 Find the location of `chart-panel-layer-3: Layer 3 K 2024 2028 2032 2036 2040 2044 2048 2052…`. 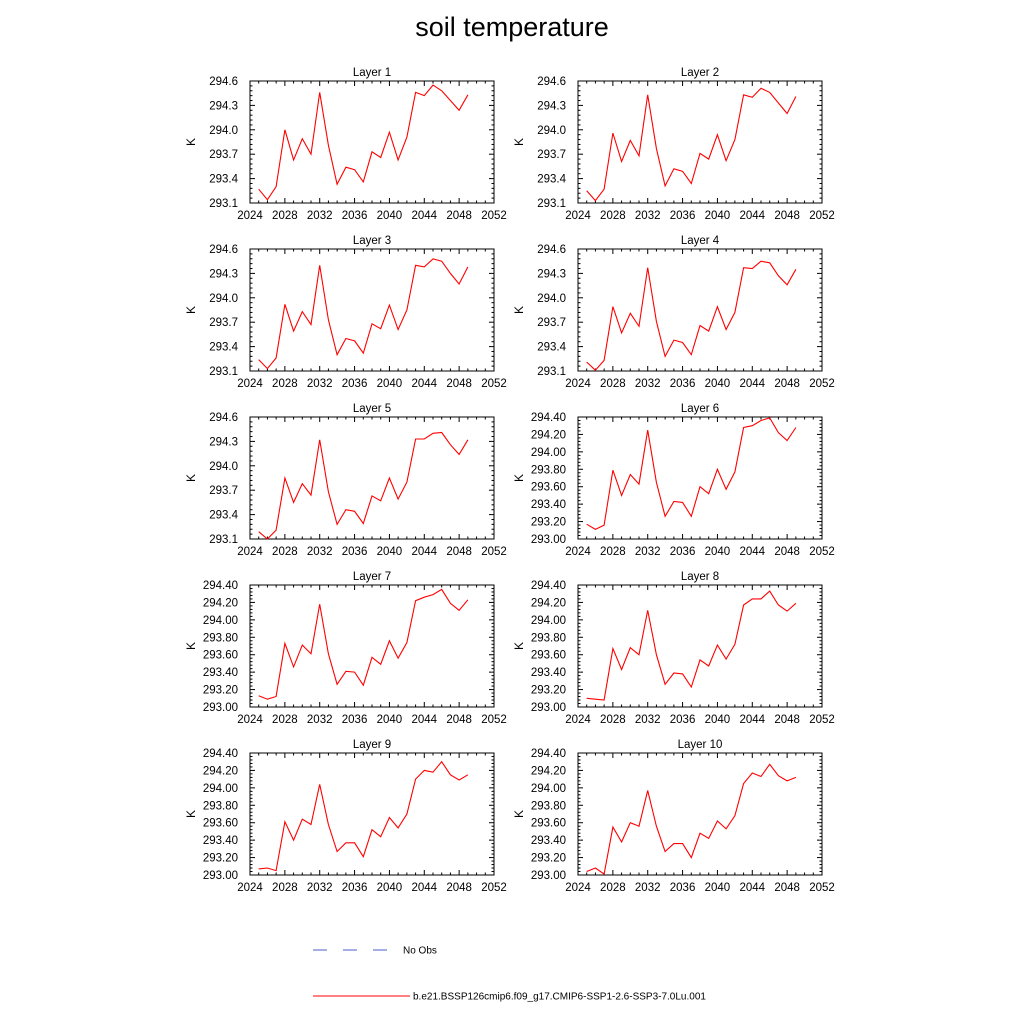

chart-panel-layer-3: Layer 3 K 2024 2028 2032 2036 2040 2044 2048 2052… is located at coordinates (345, 312).